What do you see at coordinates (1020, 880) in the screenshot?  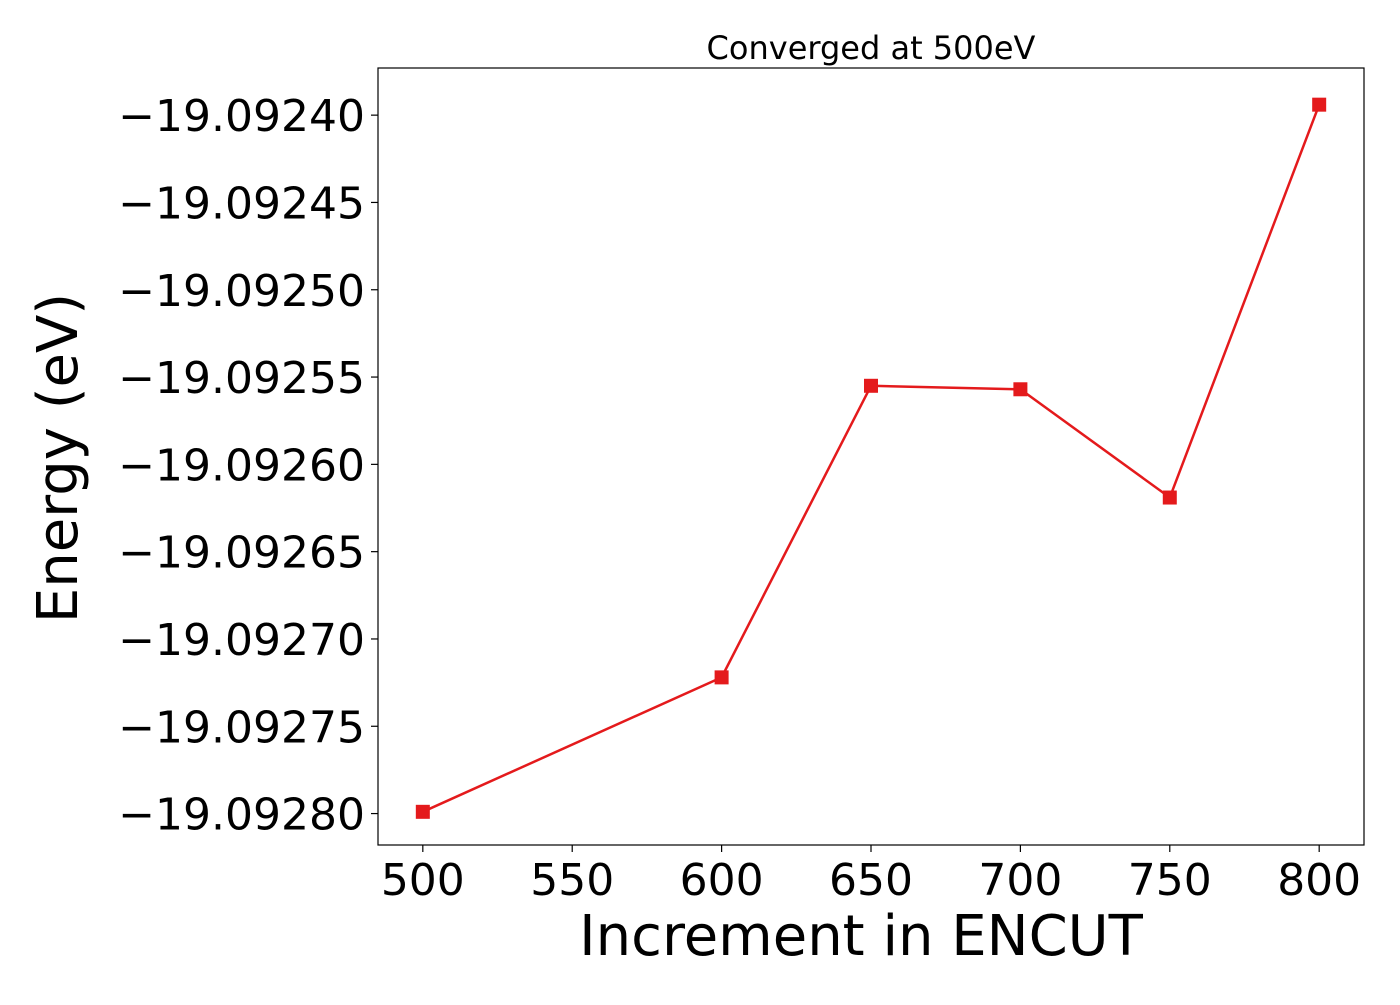 I see `x-tick-label: 700` at bounding box center [1020, 880].